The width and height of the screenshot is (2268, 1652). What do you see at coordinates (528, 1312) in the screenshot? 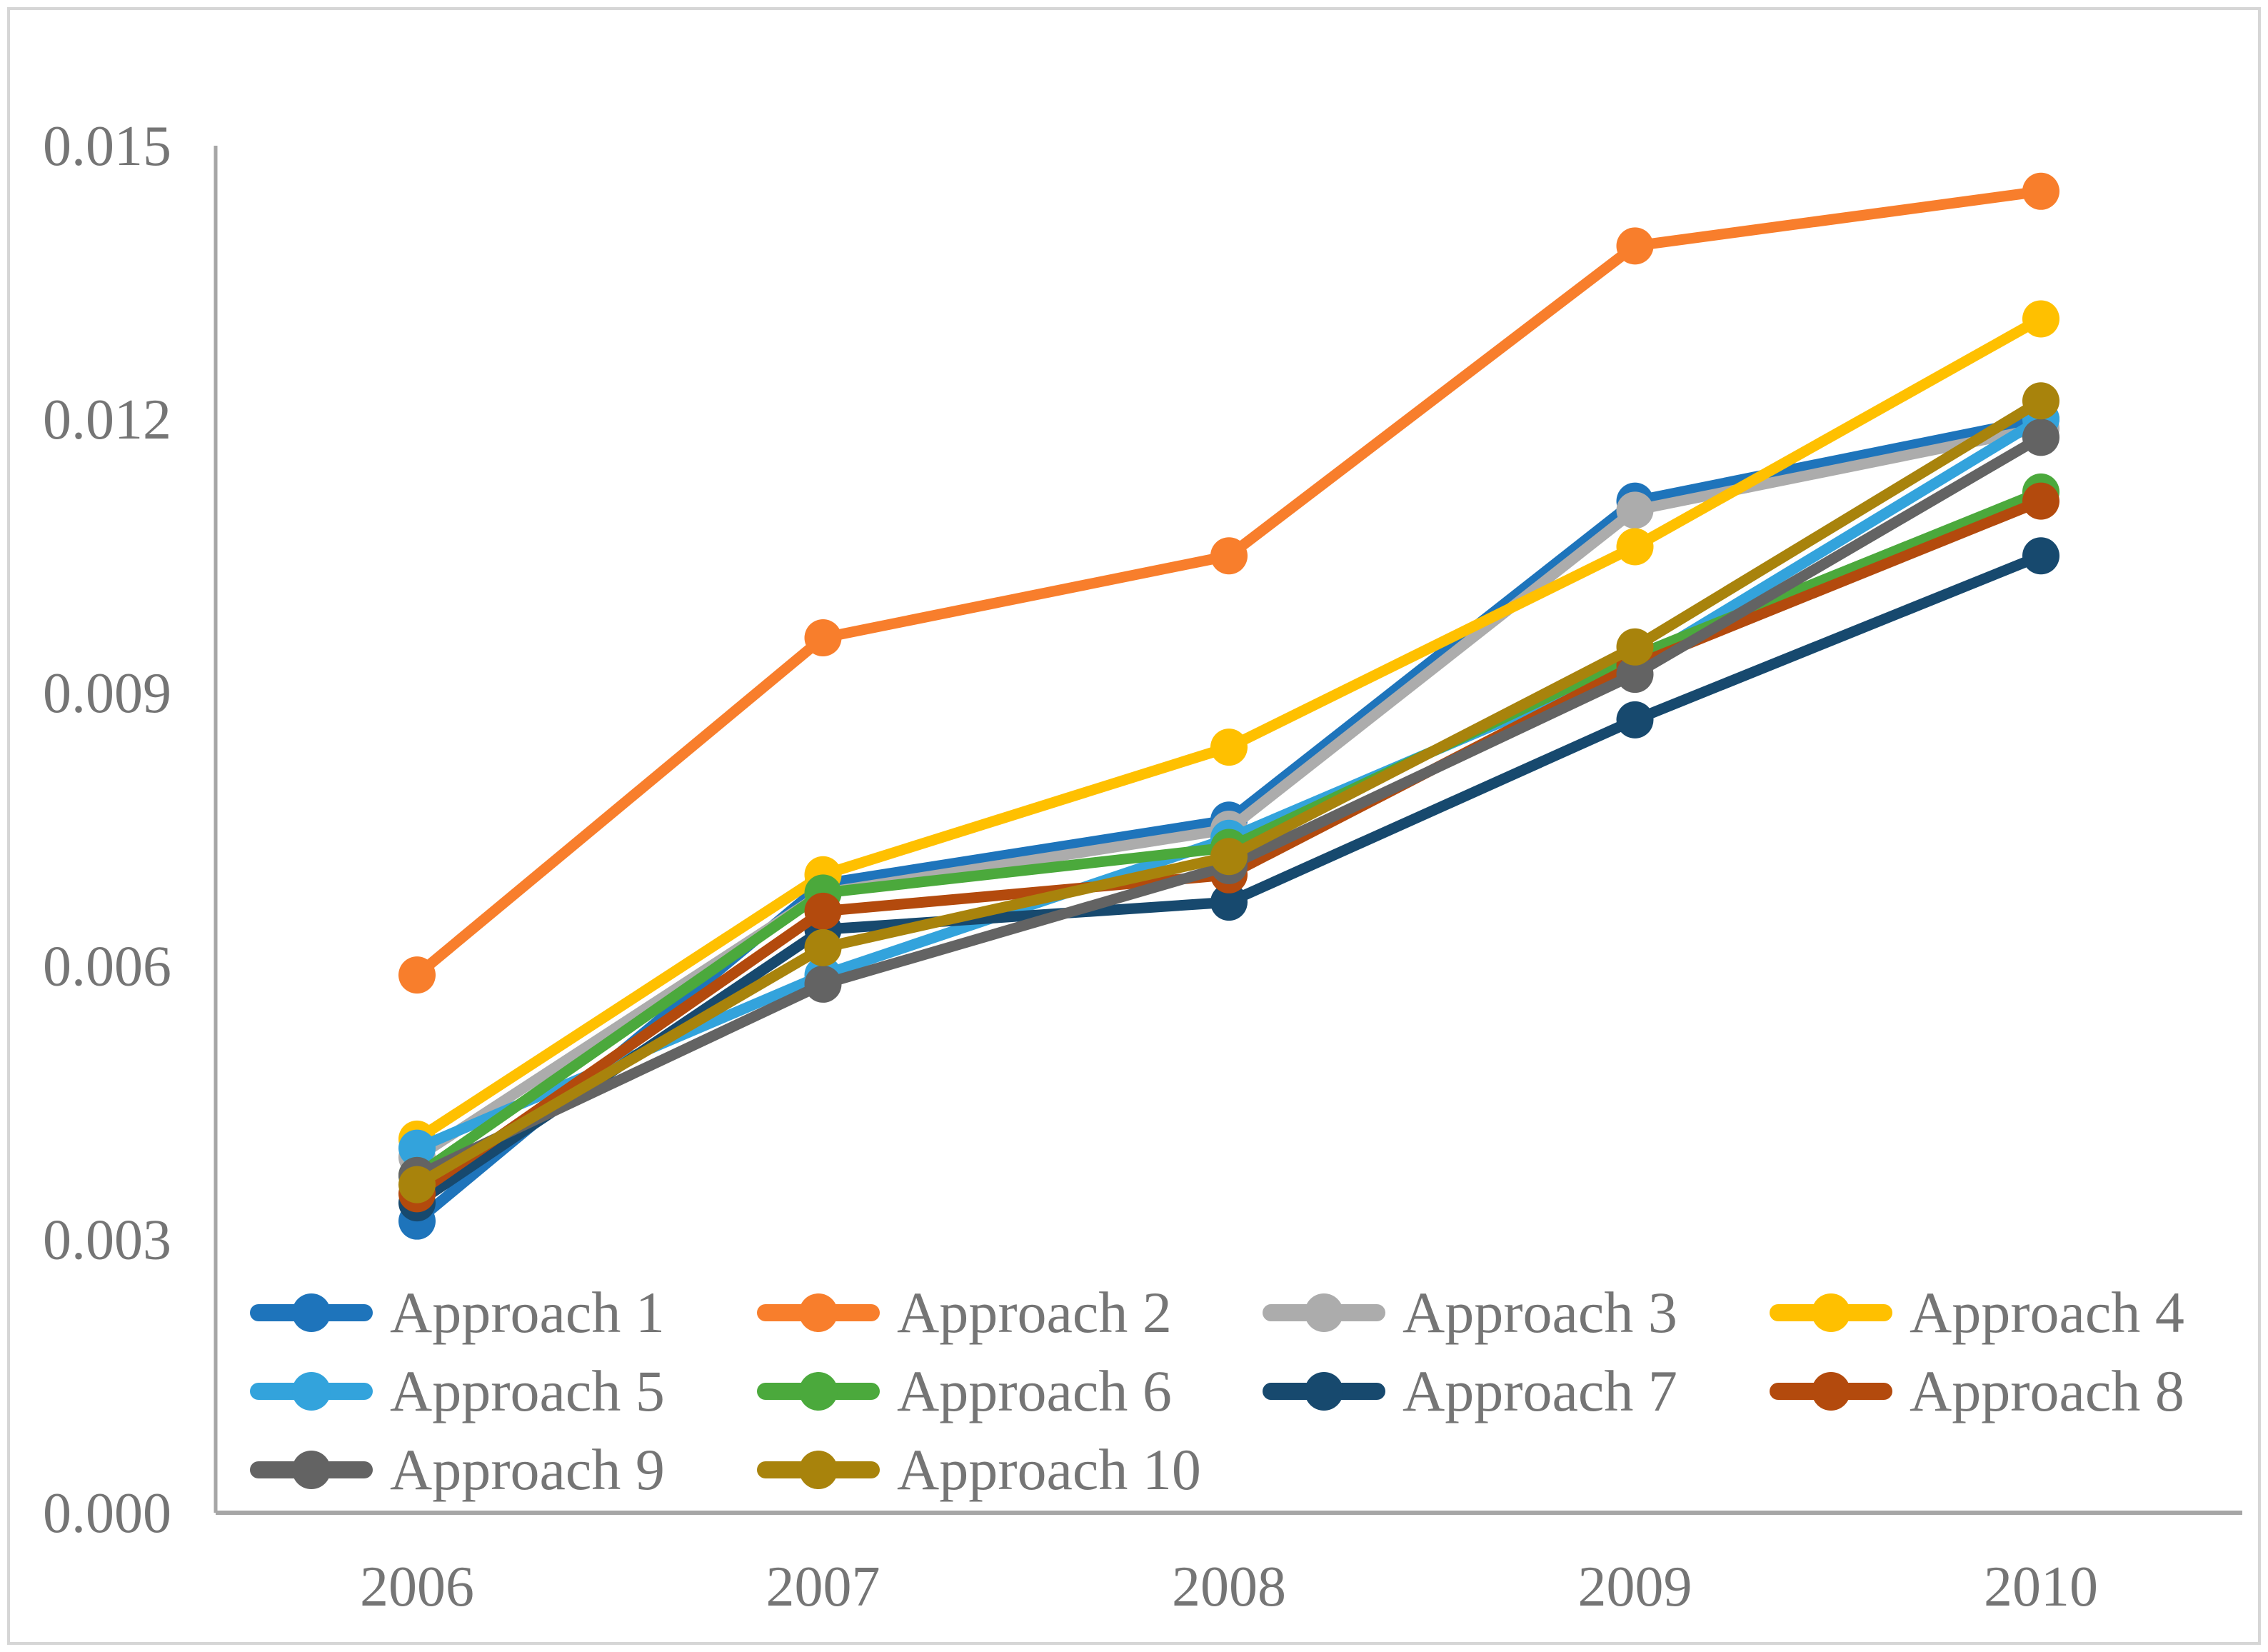
I see `legend-item-label: Approach 1` at bounding box center [528, 1312].